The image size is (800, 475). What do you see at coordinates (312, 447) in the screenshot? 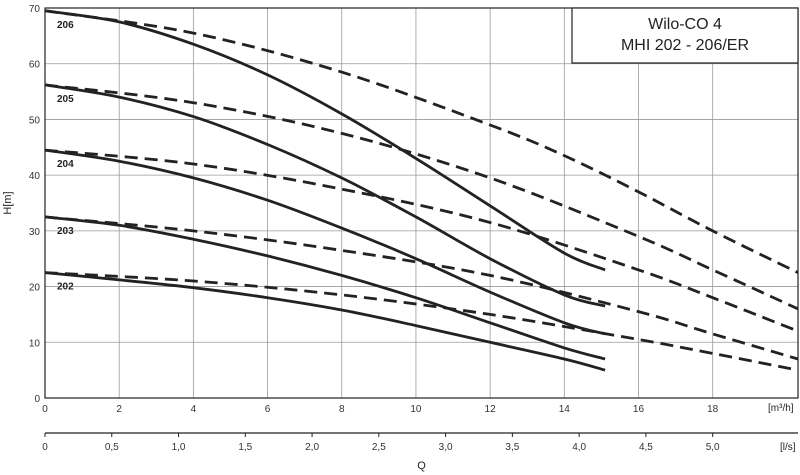
I see `x2-tick-label: 2,0` at bounding box center [312, 447].